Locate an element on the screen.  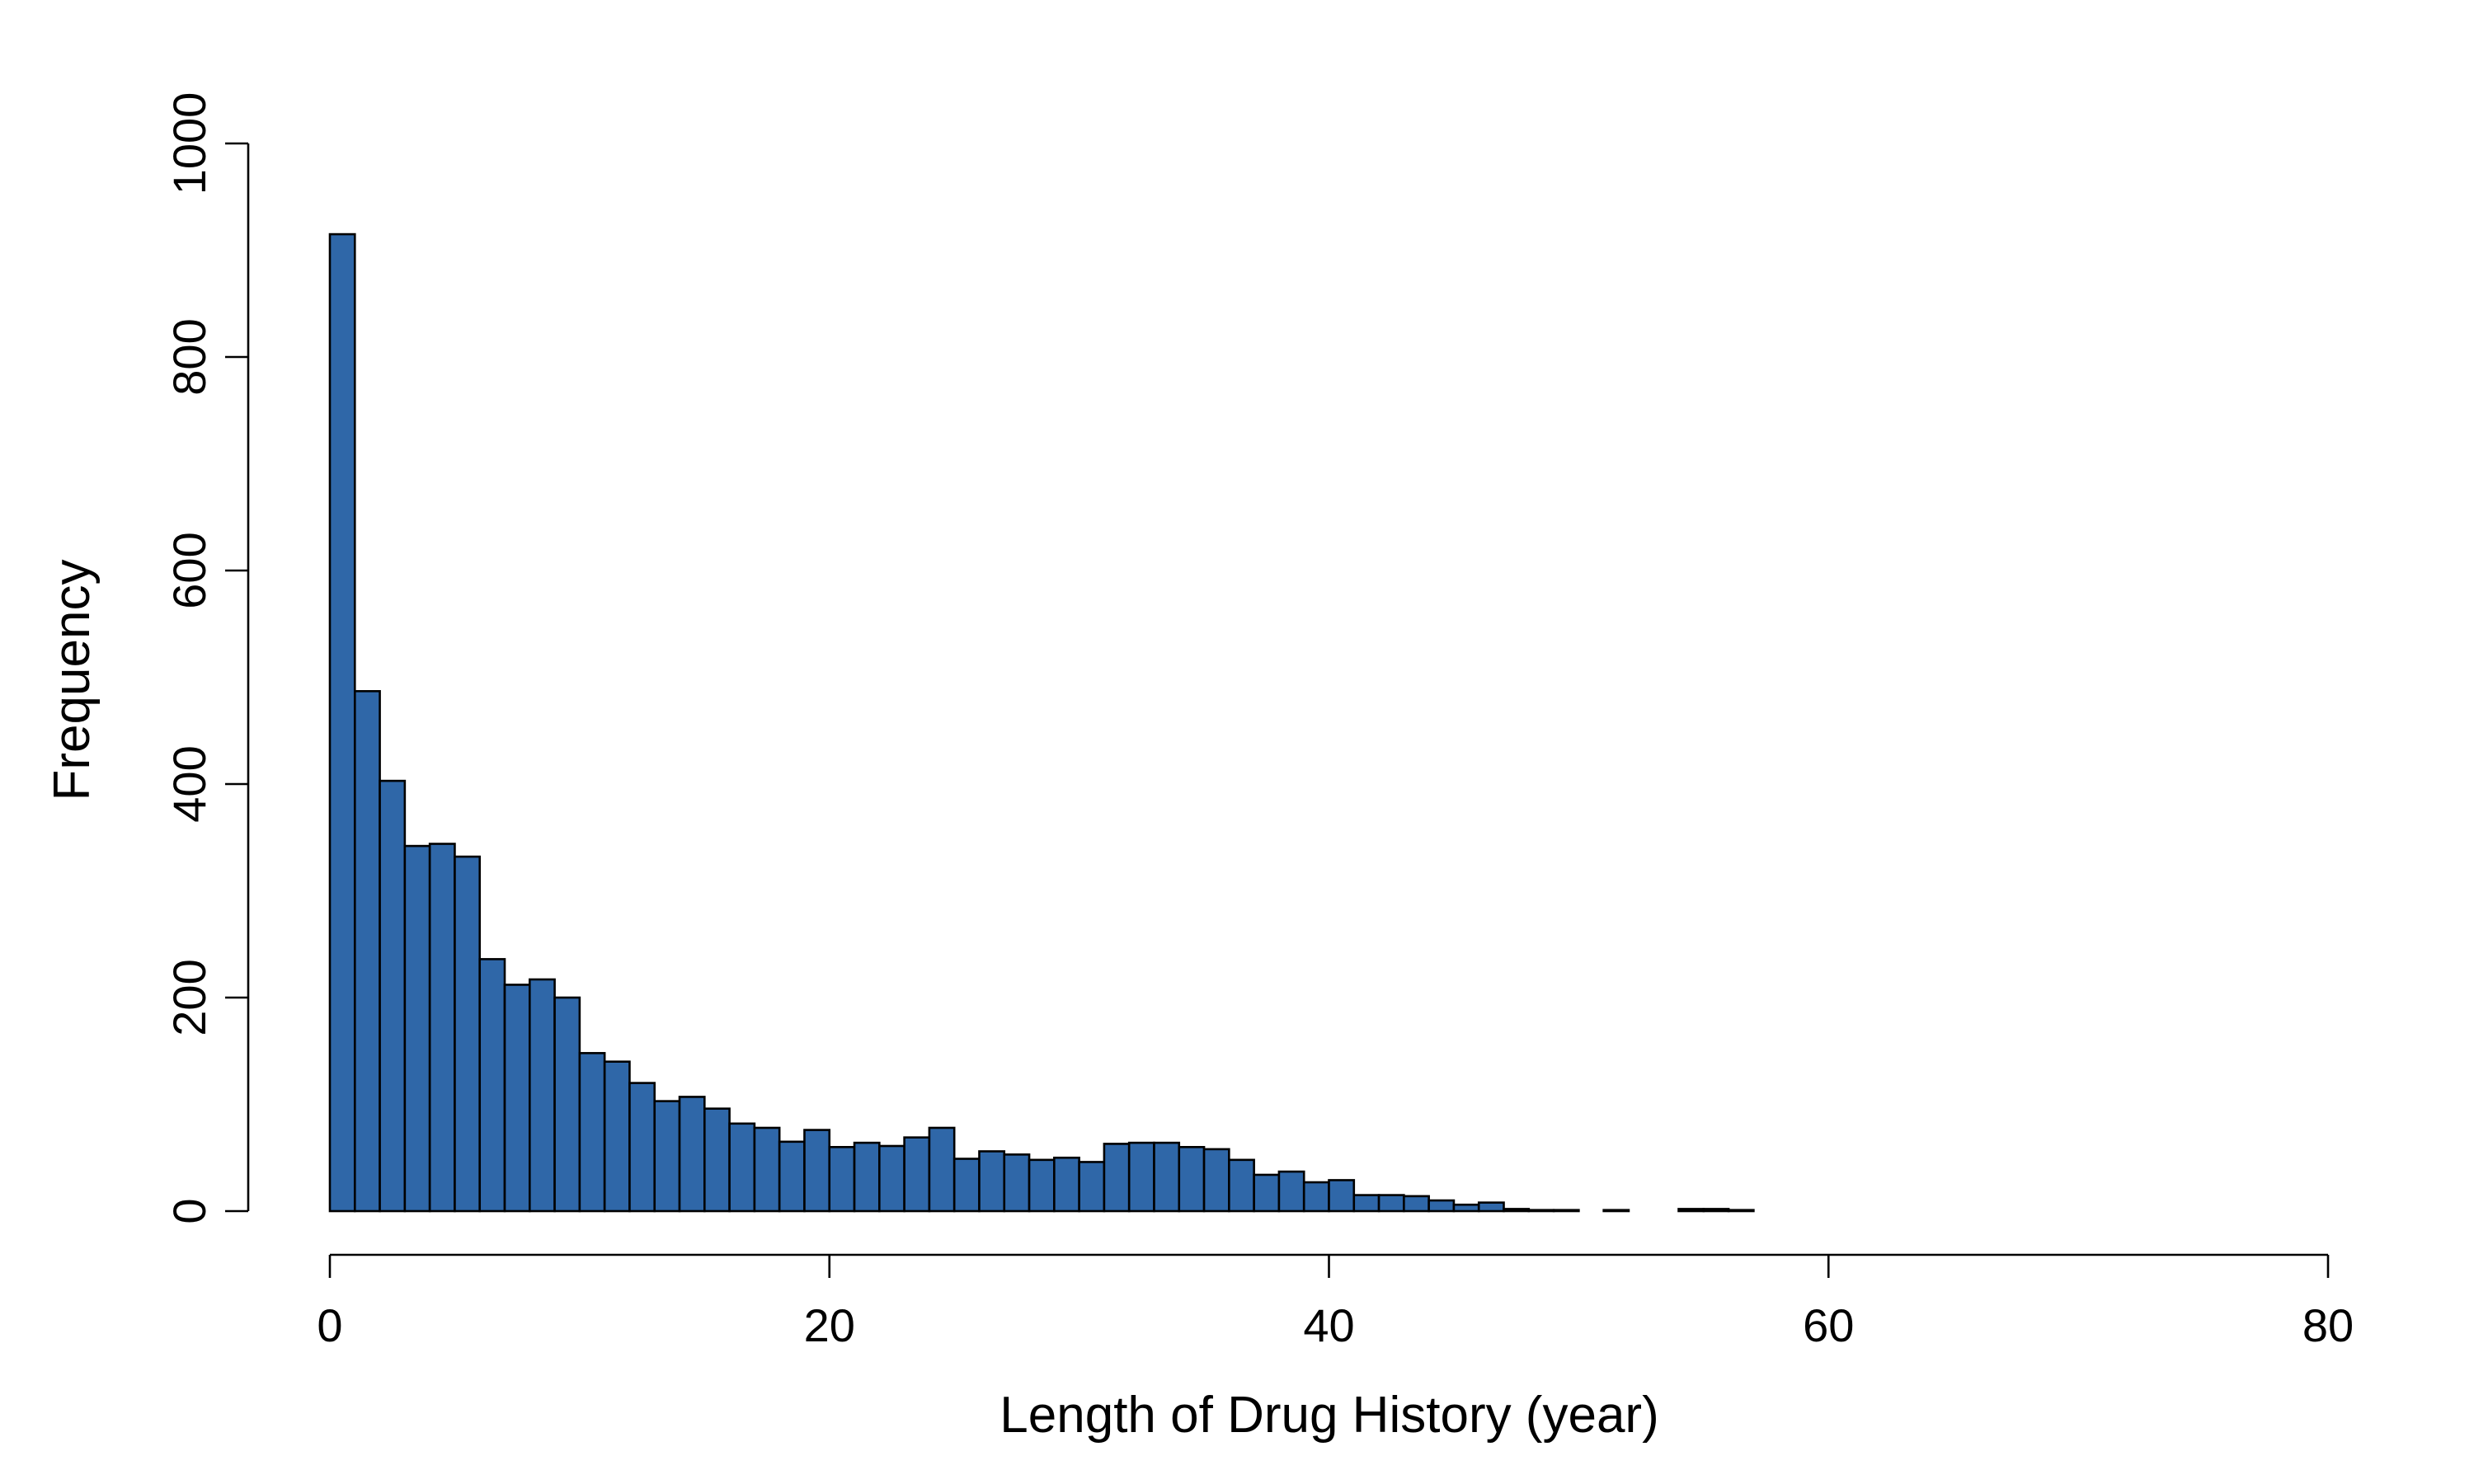
x-axis: 0 20 40 60 80 is located at coordinates (1335, 1302).